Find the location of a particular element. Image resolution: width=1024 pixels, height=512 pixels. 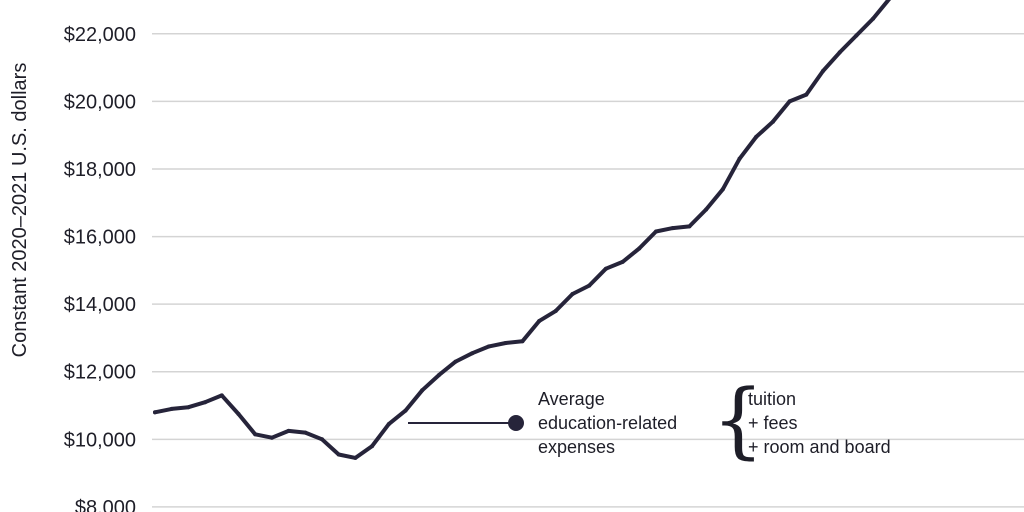

y-tick-label: $8,000 is located at coordinates (105, 504).